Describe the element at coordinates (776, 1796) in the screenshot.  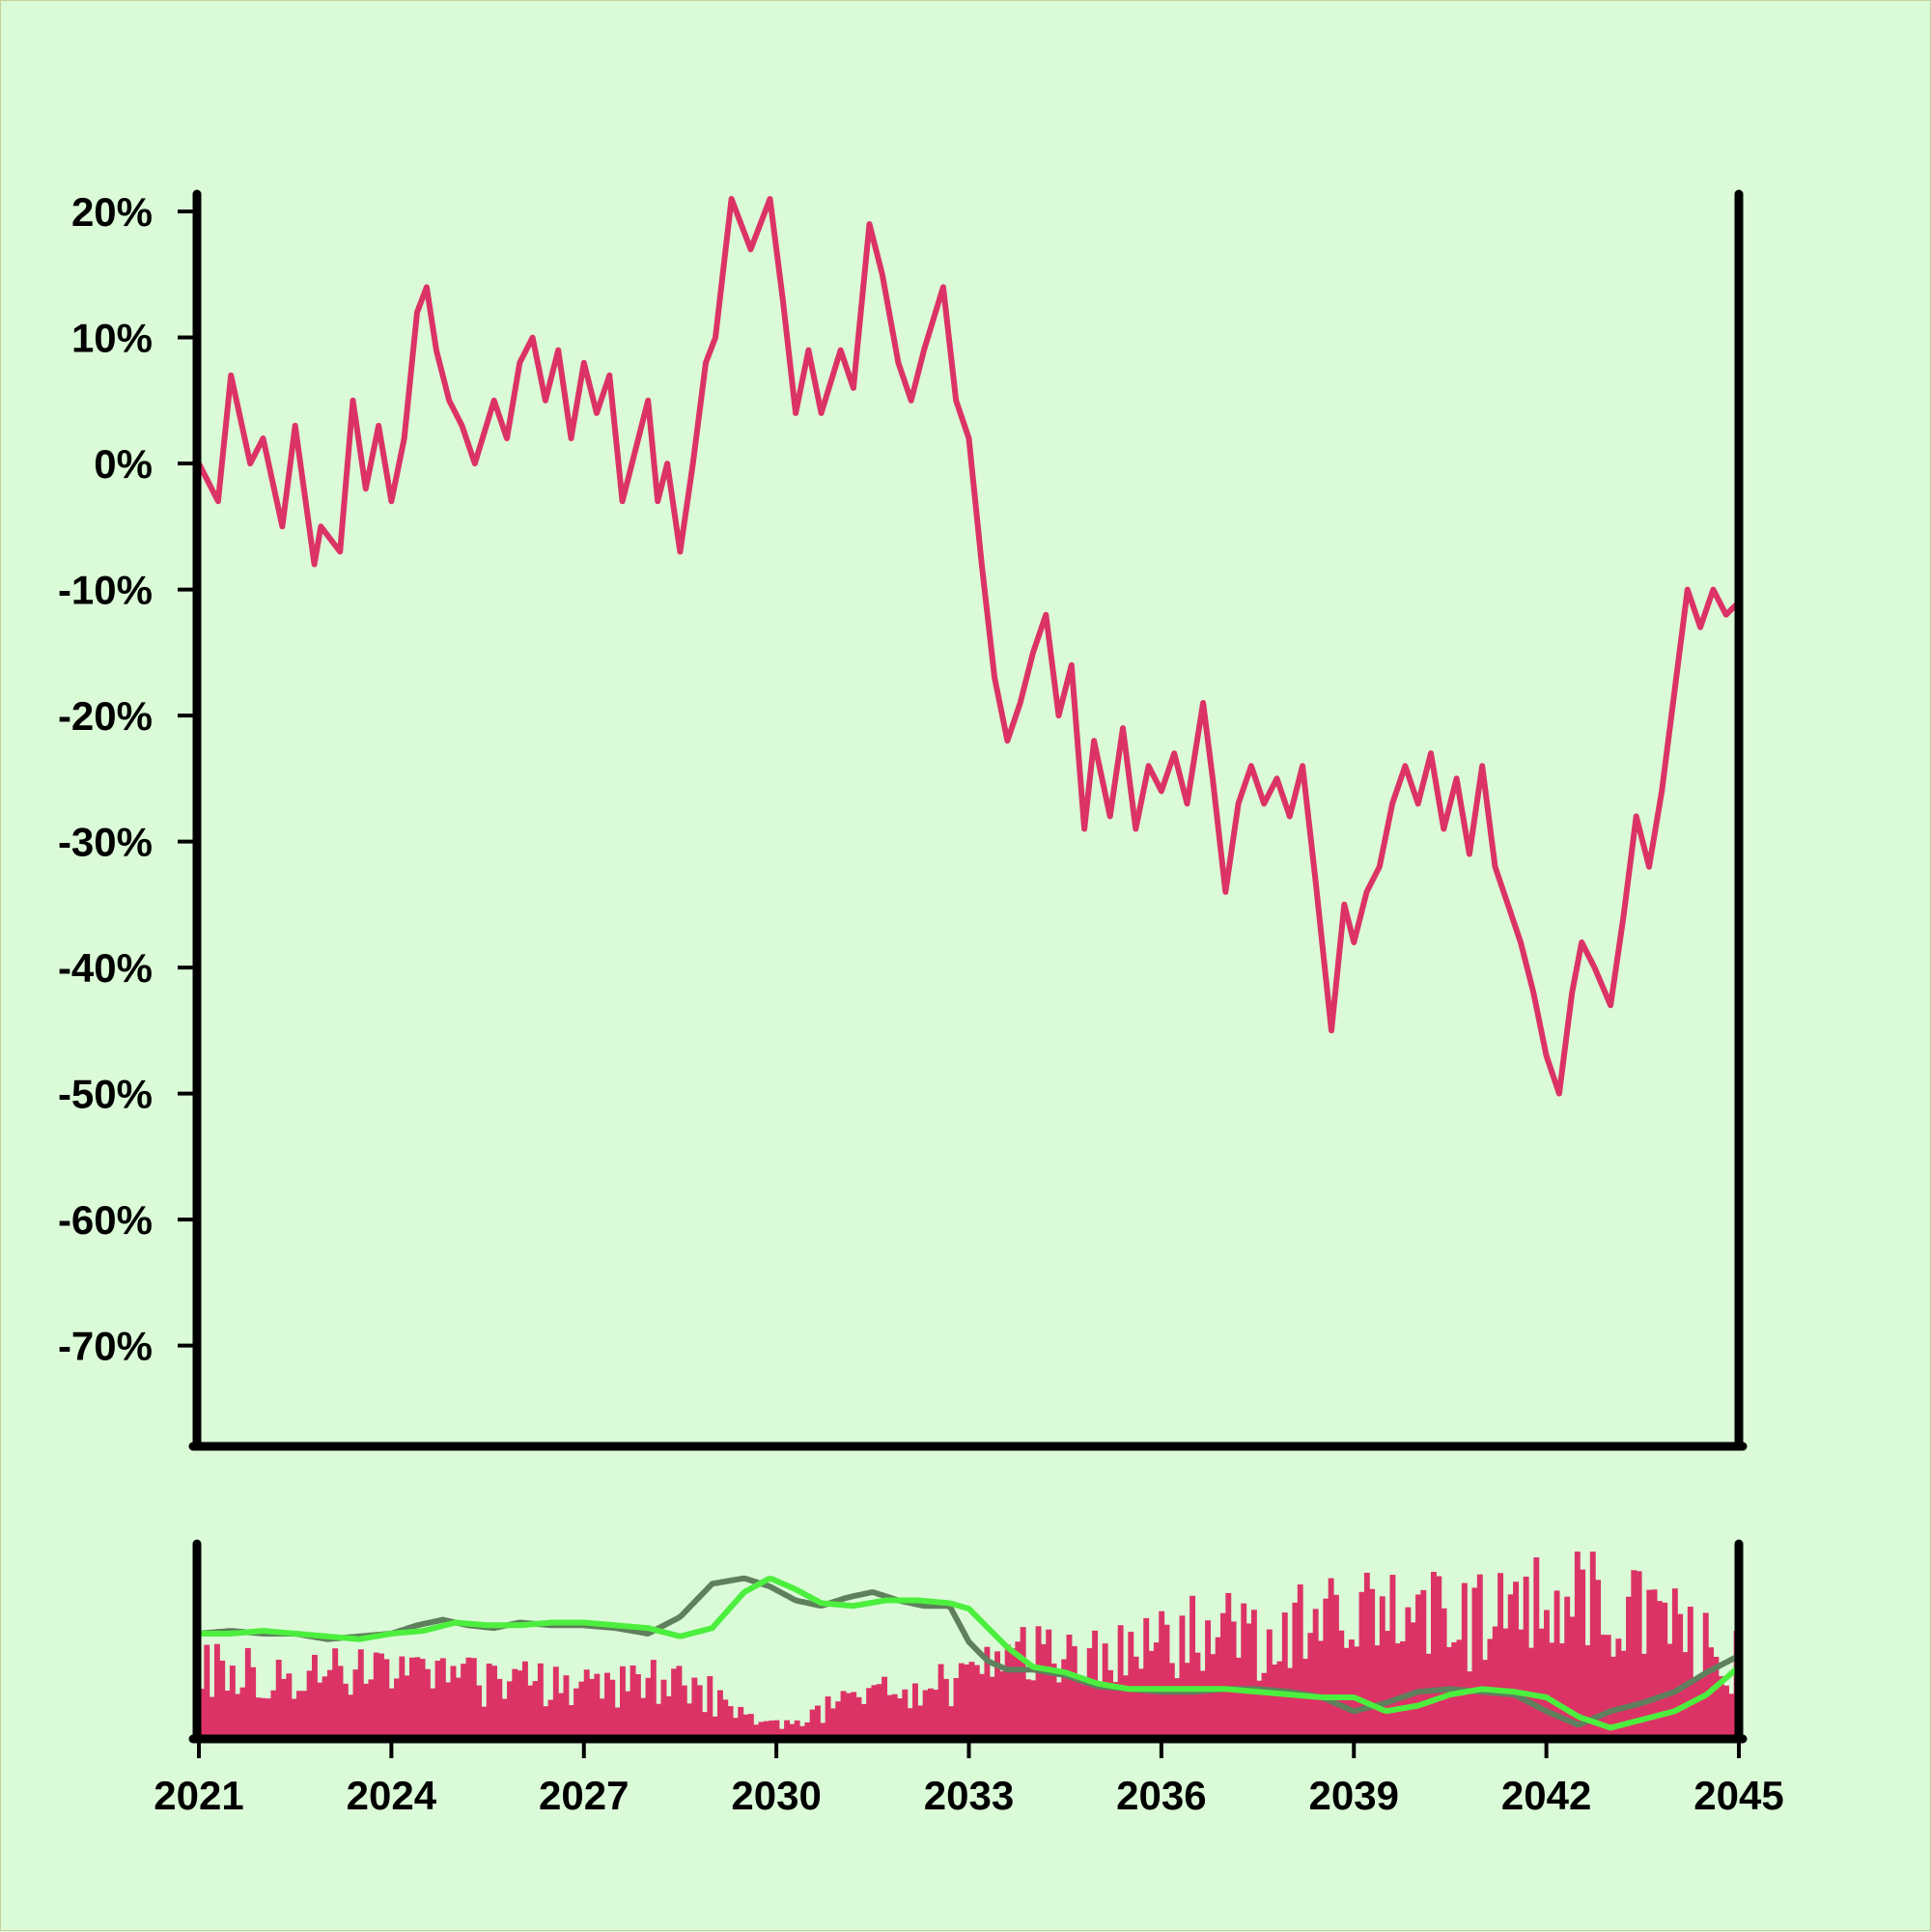
I see `x-tick-label: 2030` at that location.